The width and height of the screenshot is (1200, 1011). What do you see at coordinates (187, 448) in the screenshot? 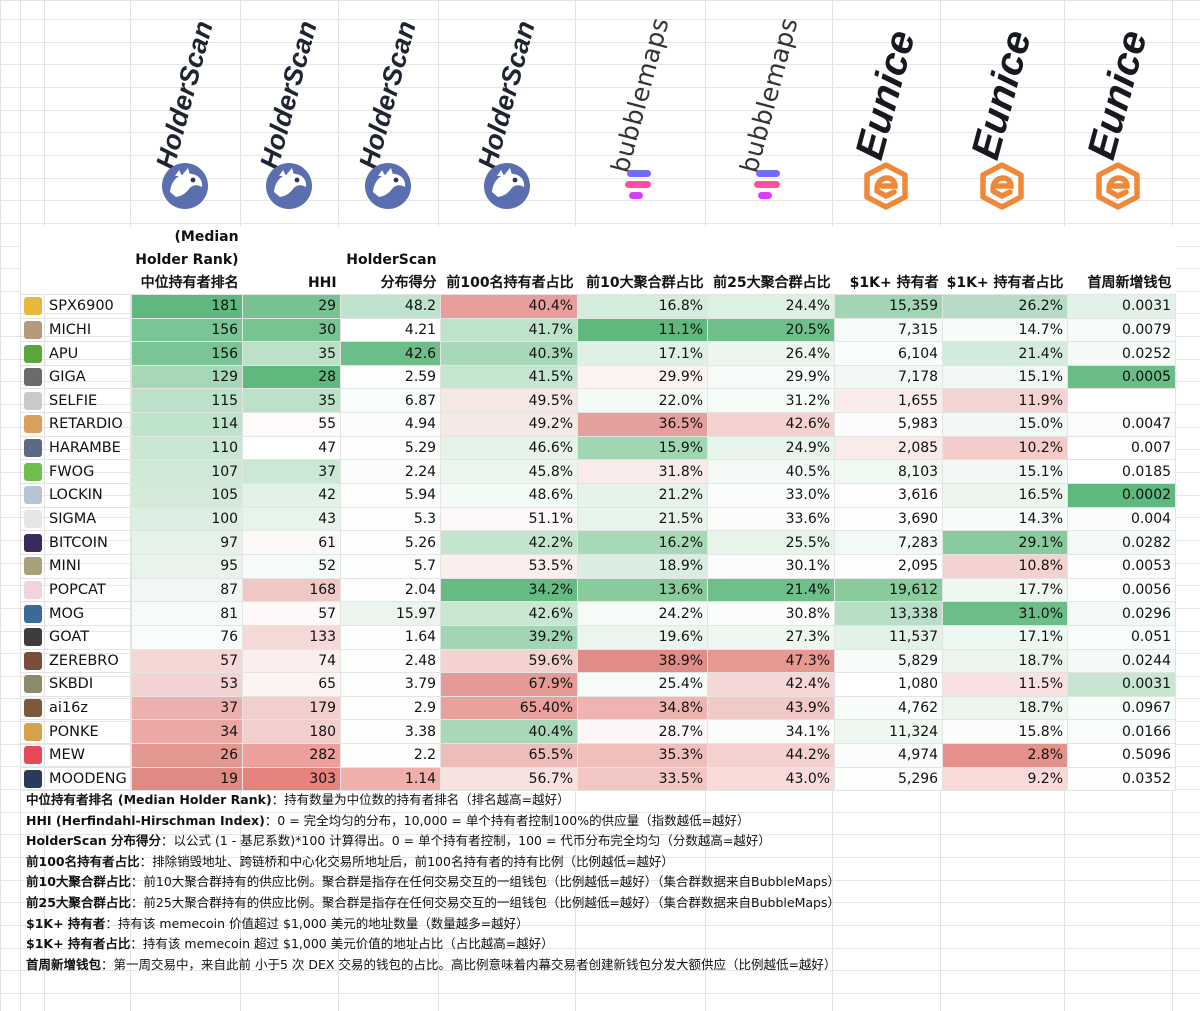
I see `metric-cell: 110` at bounding box center [187, 448].